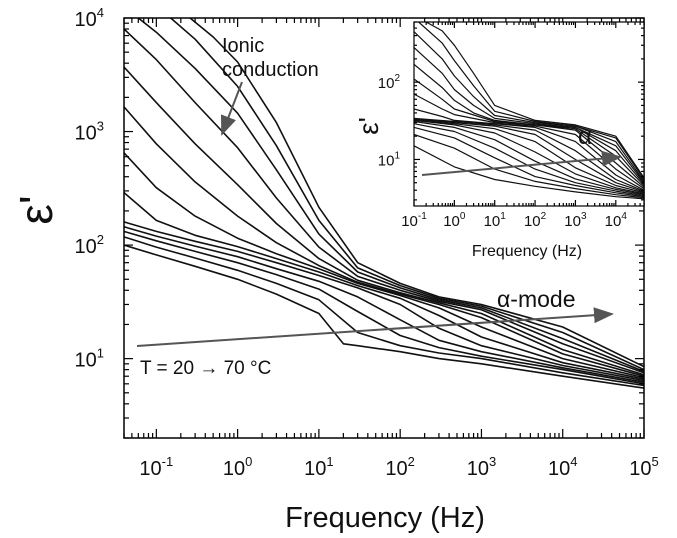 This screenshot has height=538, width=677. I want to click on inset-plot-frame, so click(529, 114).